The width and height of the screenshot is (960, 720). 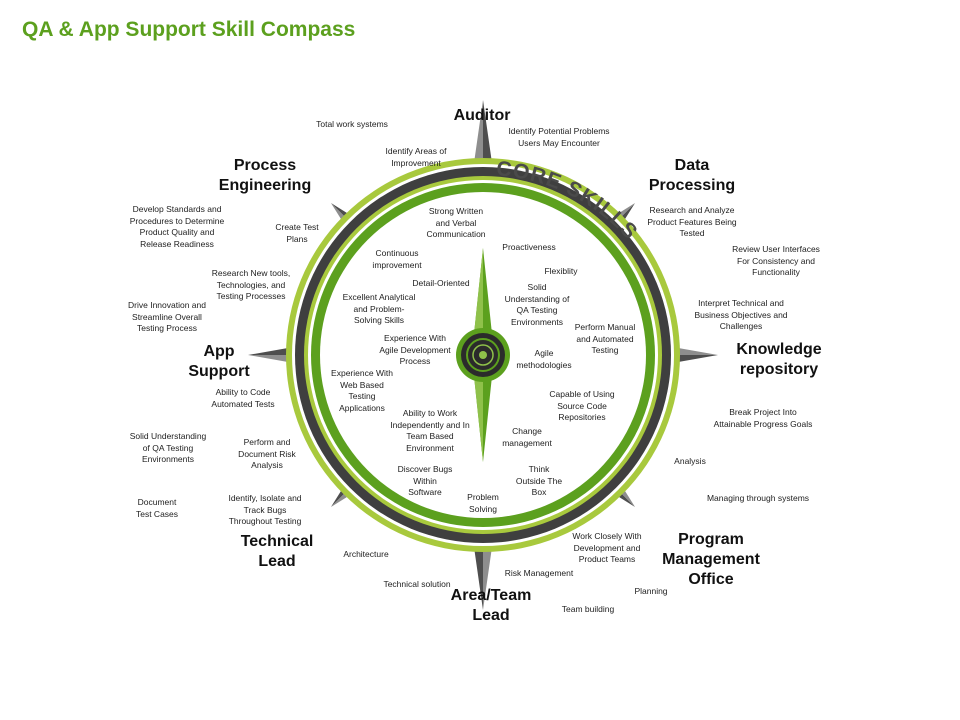 What do you see at coordinates (425, 480) in the screenshot?
I see `core-skill-label: Discover Bugs Within Software` at bounding box center [425, 480].